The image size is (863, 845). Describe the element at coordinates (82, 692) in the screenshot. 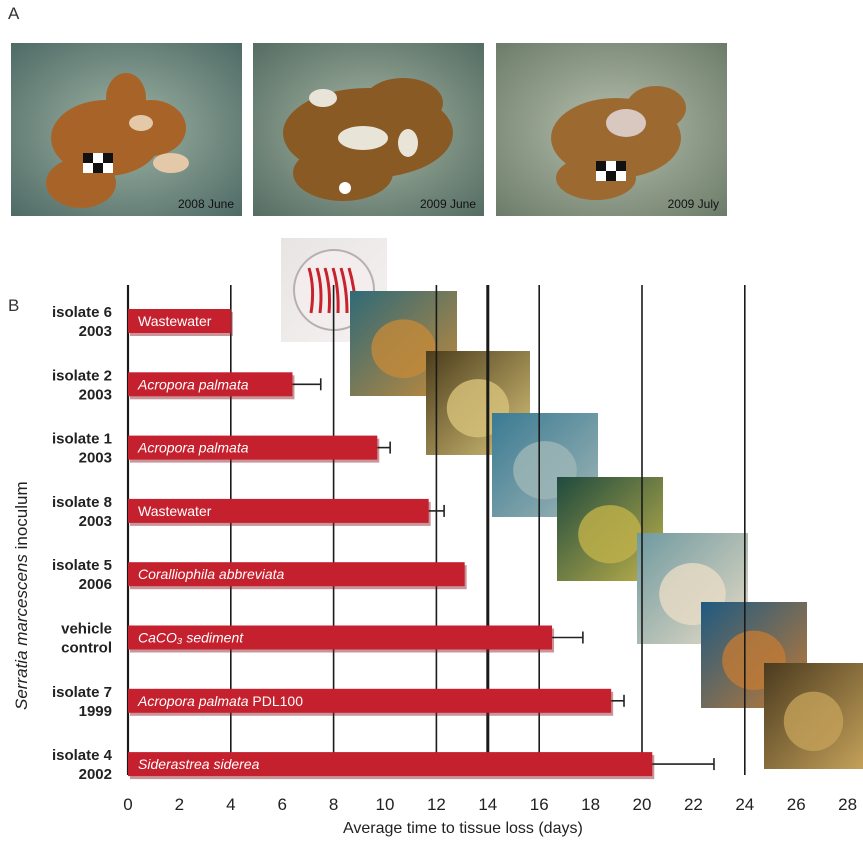

I see `category-label-line1: isolate 7` at that location.